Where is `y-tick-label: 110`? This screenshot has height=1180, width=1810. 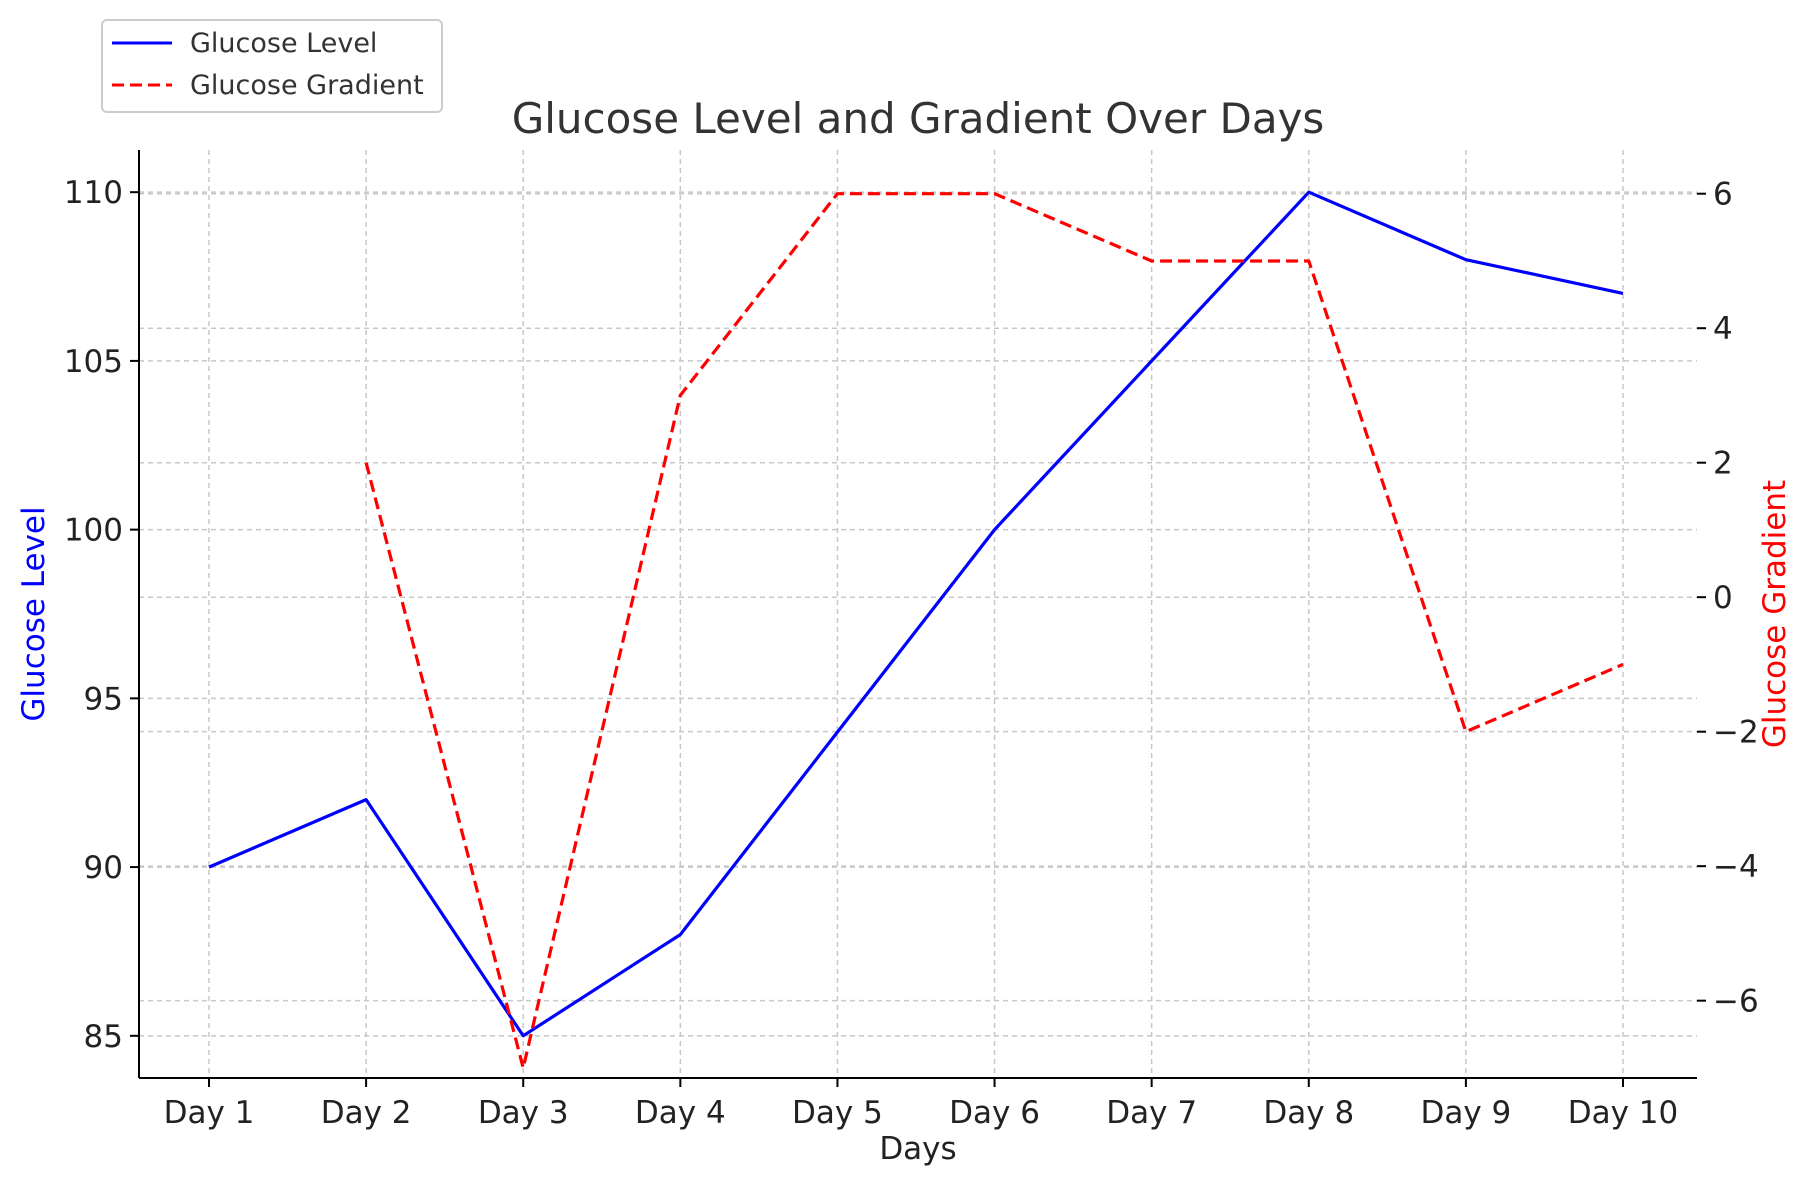
y-tick-label: 110 is located at coordinates (93, 193).